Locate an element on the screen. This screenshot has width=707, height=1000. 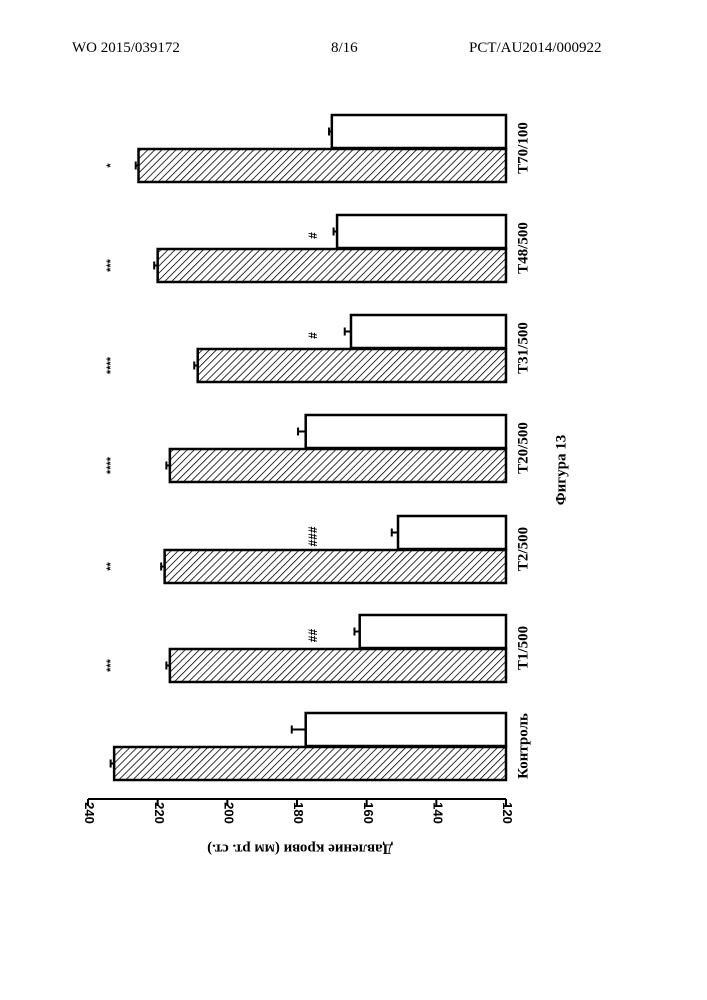
value-tick-label: 120 is located at coordinates (507, 813).